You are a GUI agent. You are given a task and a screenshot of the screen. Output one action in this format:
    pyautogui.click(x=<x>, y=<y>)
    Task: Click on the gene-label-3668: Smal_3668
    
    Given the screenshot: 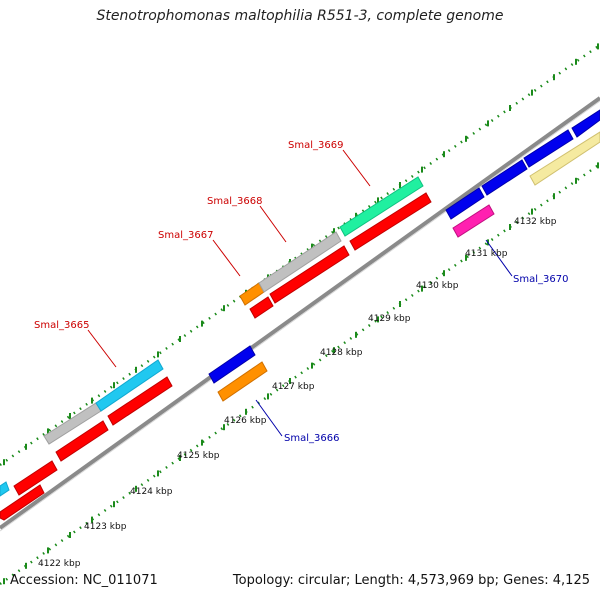 What is the action you would take?
    pyautogui.click(x=234, y=201)
    